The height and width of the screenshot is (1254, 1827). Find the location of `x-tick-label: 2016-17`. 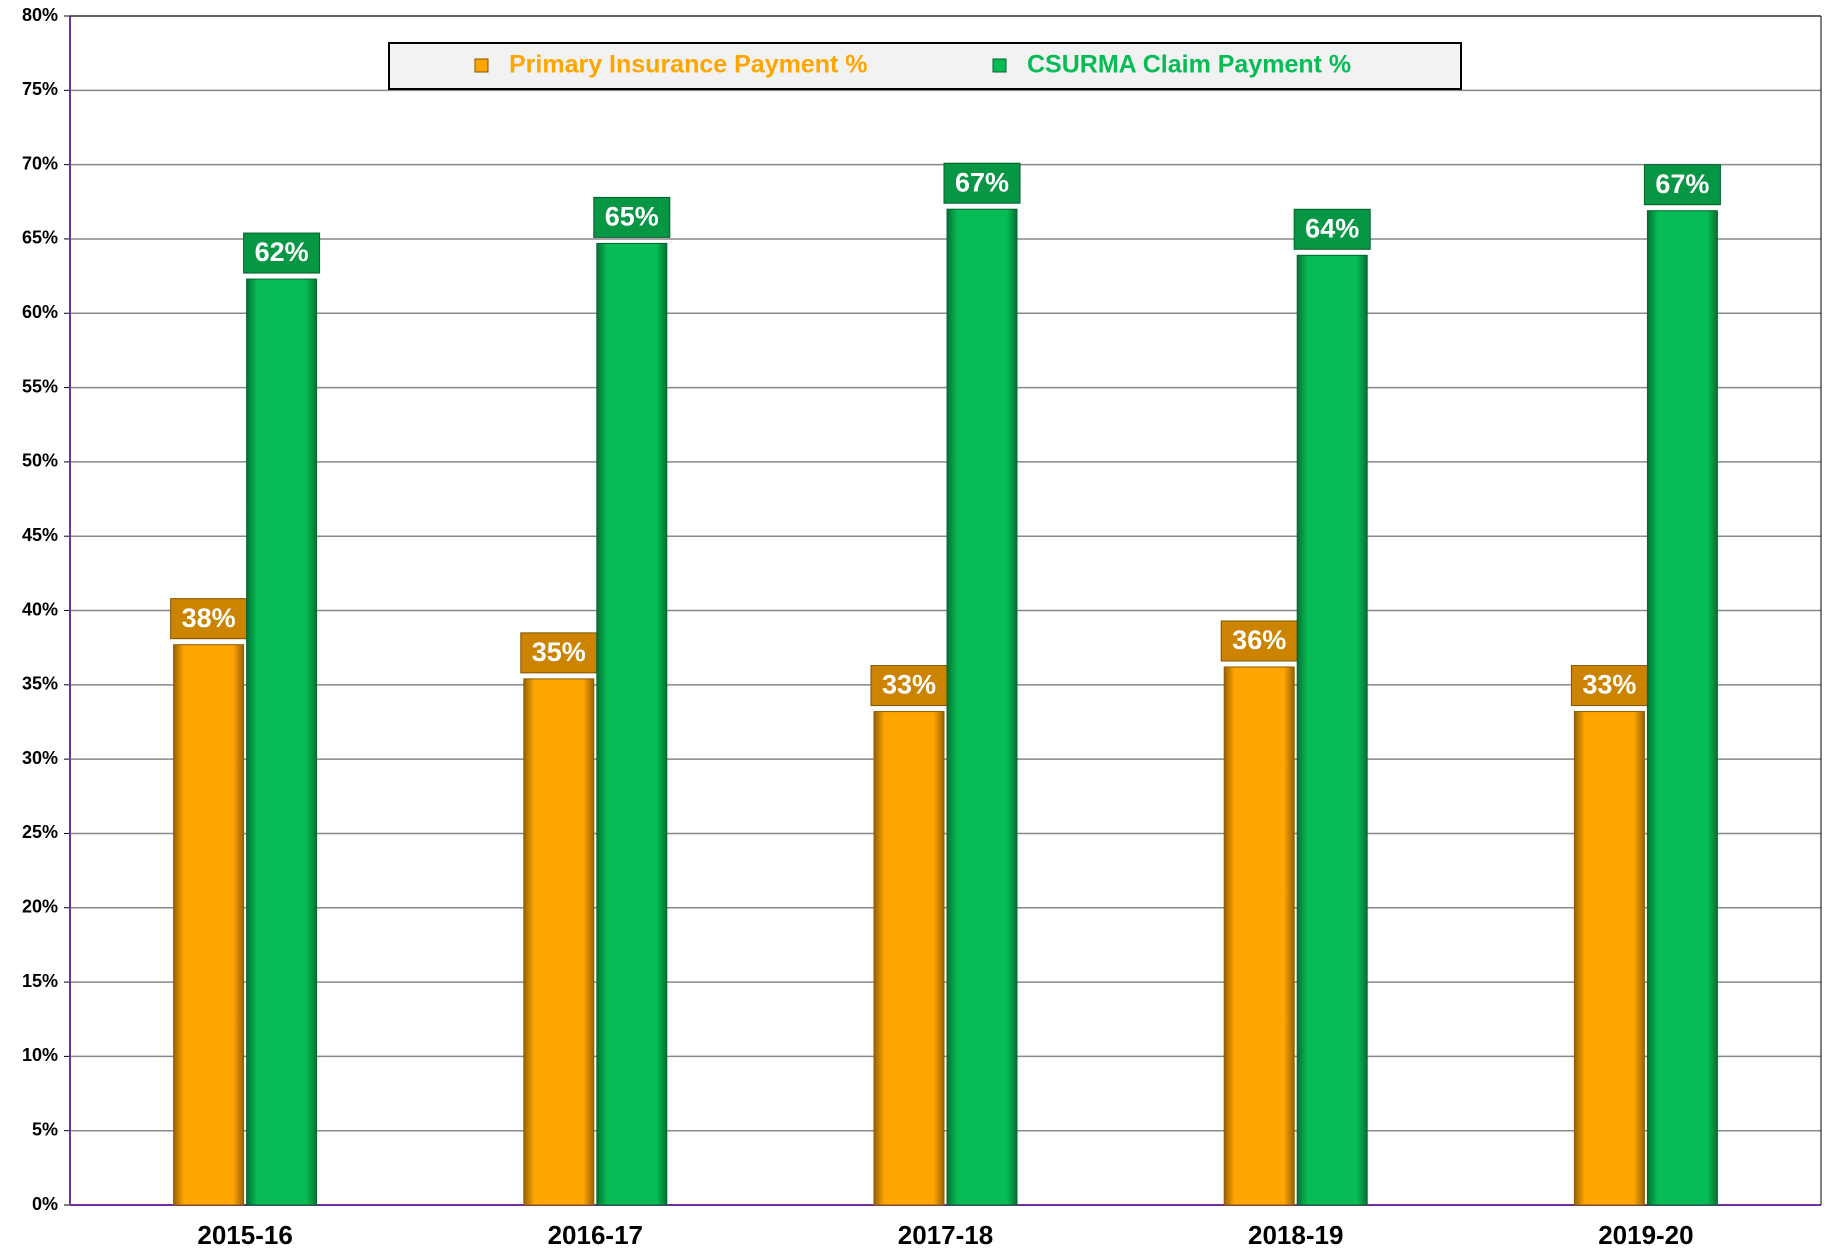

x-tick-label: 2016-17 is located at coordinates (595, 1235).